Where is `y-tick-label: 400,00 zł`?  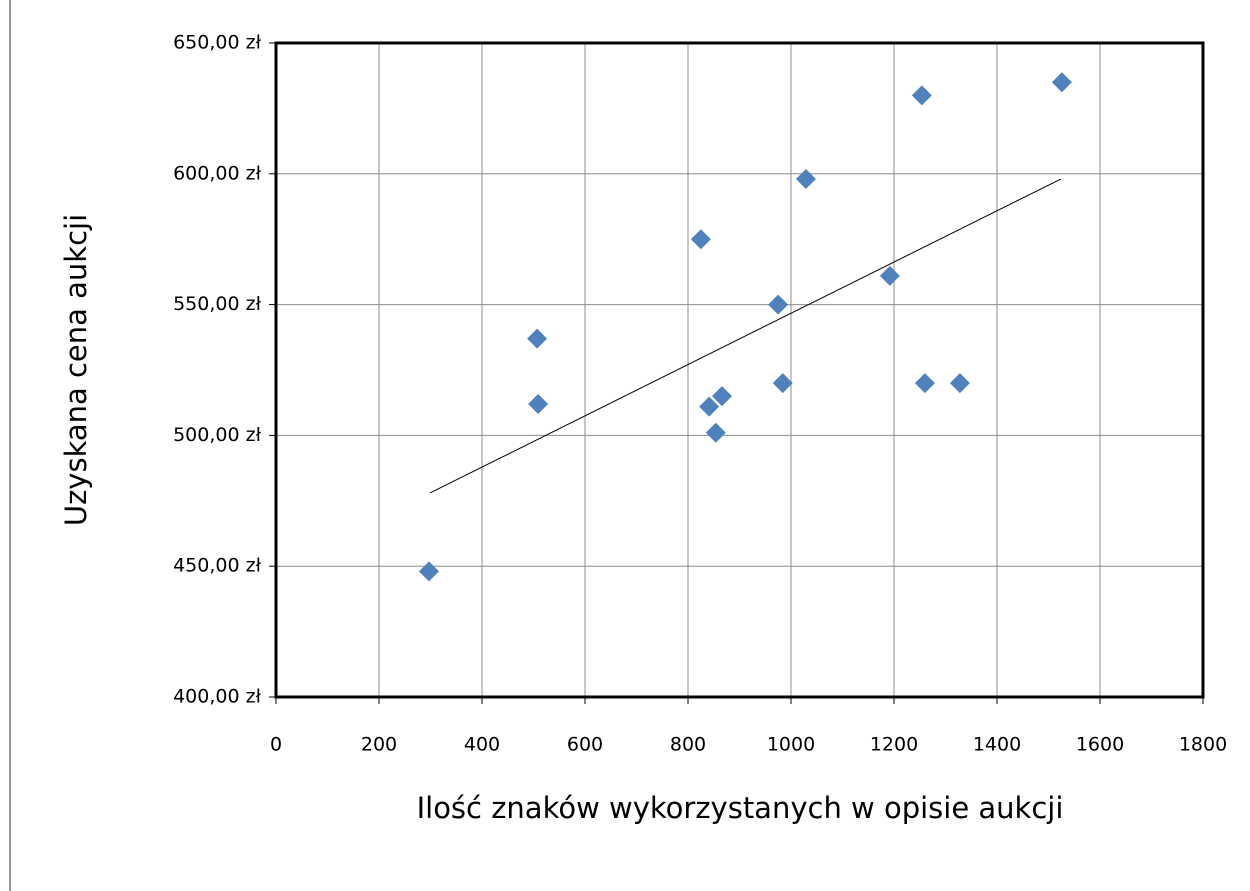
y-tick-label: 400,00 zł is located at coordinates (217, 697).